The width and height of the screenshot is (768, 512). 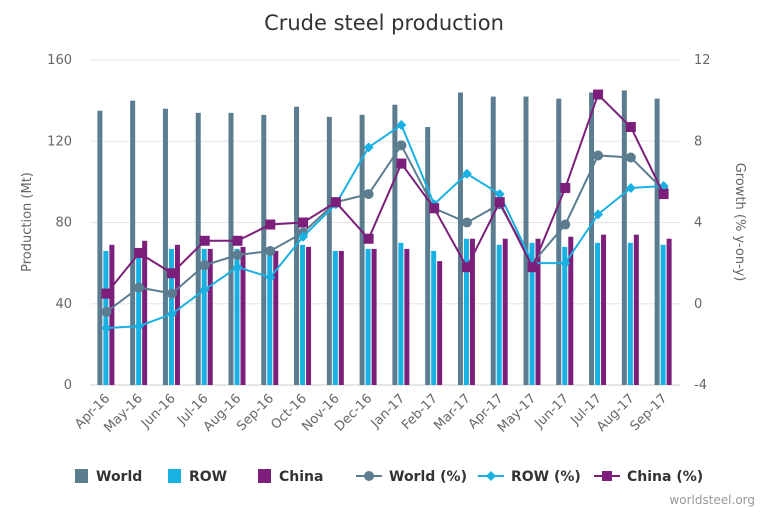 What do you see at coordinates (368, 238) in the screenshot?
I see `point-china--dec-16` at bounding box center [368, 238].